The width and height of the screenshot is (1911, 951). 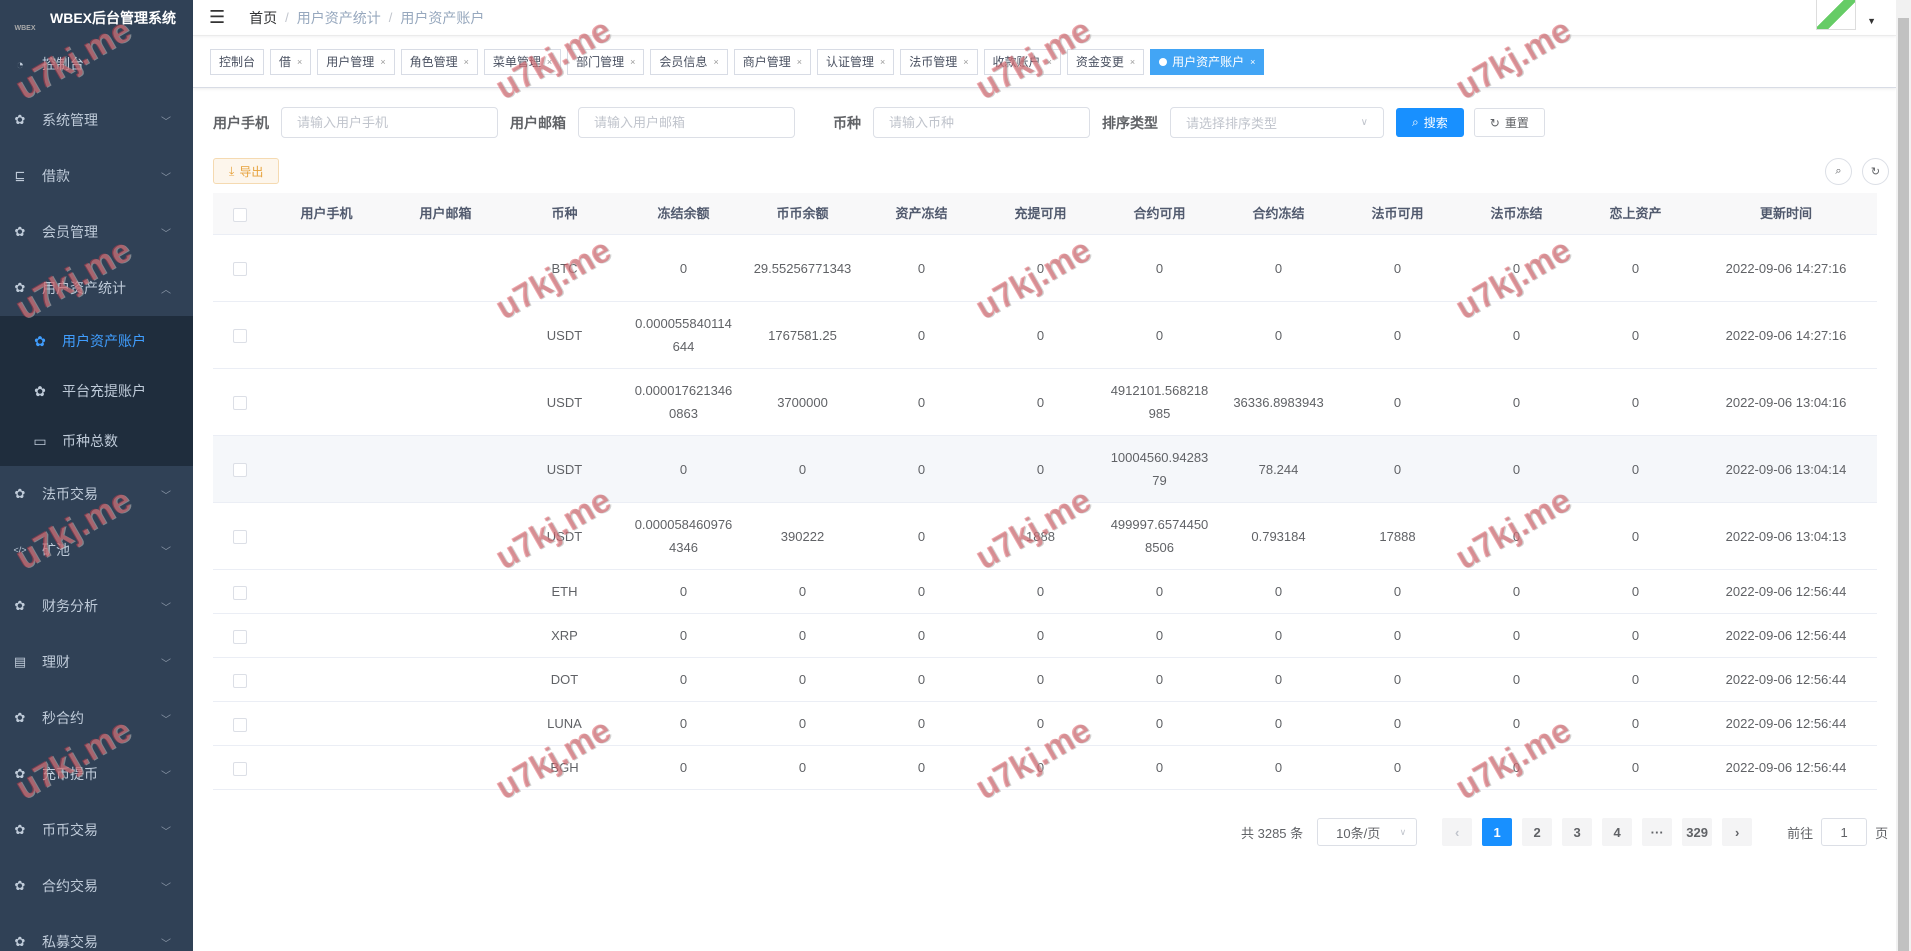 I want to click on breadcrumb-home: 首页, so click(x=263, y=17).